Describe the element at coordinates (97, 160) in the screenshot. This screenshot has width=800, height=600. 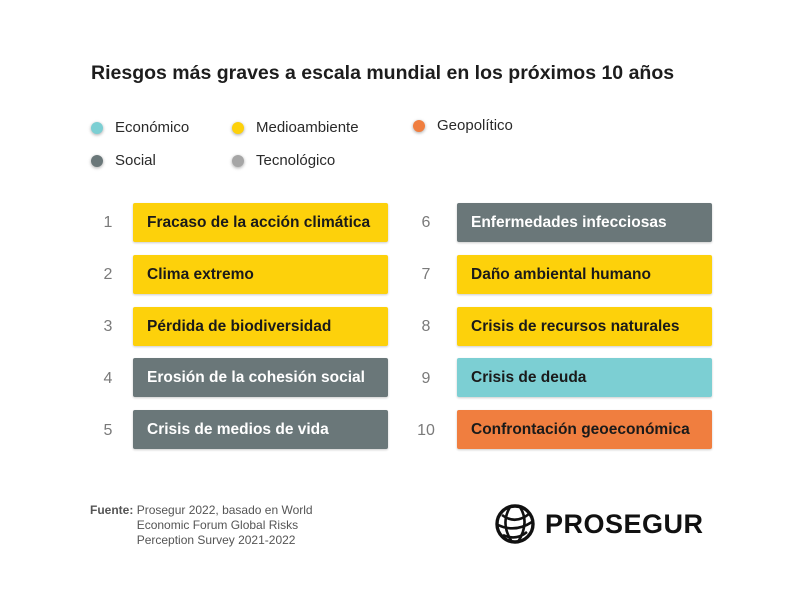
I see `legend-dot-social` at that location.